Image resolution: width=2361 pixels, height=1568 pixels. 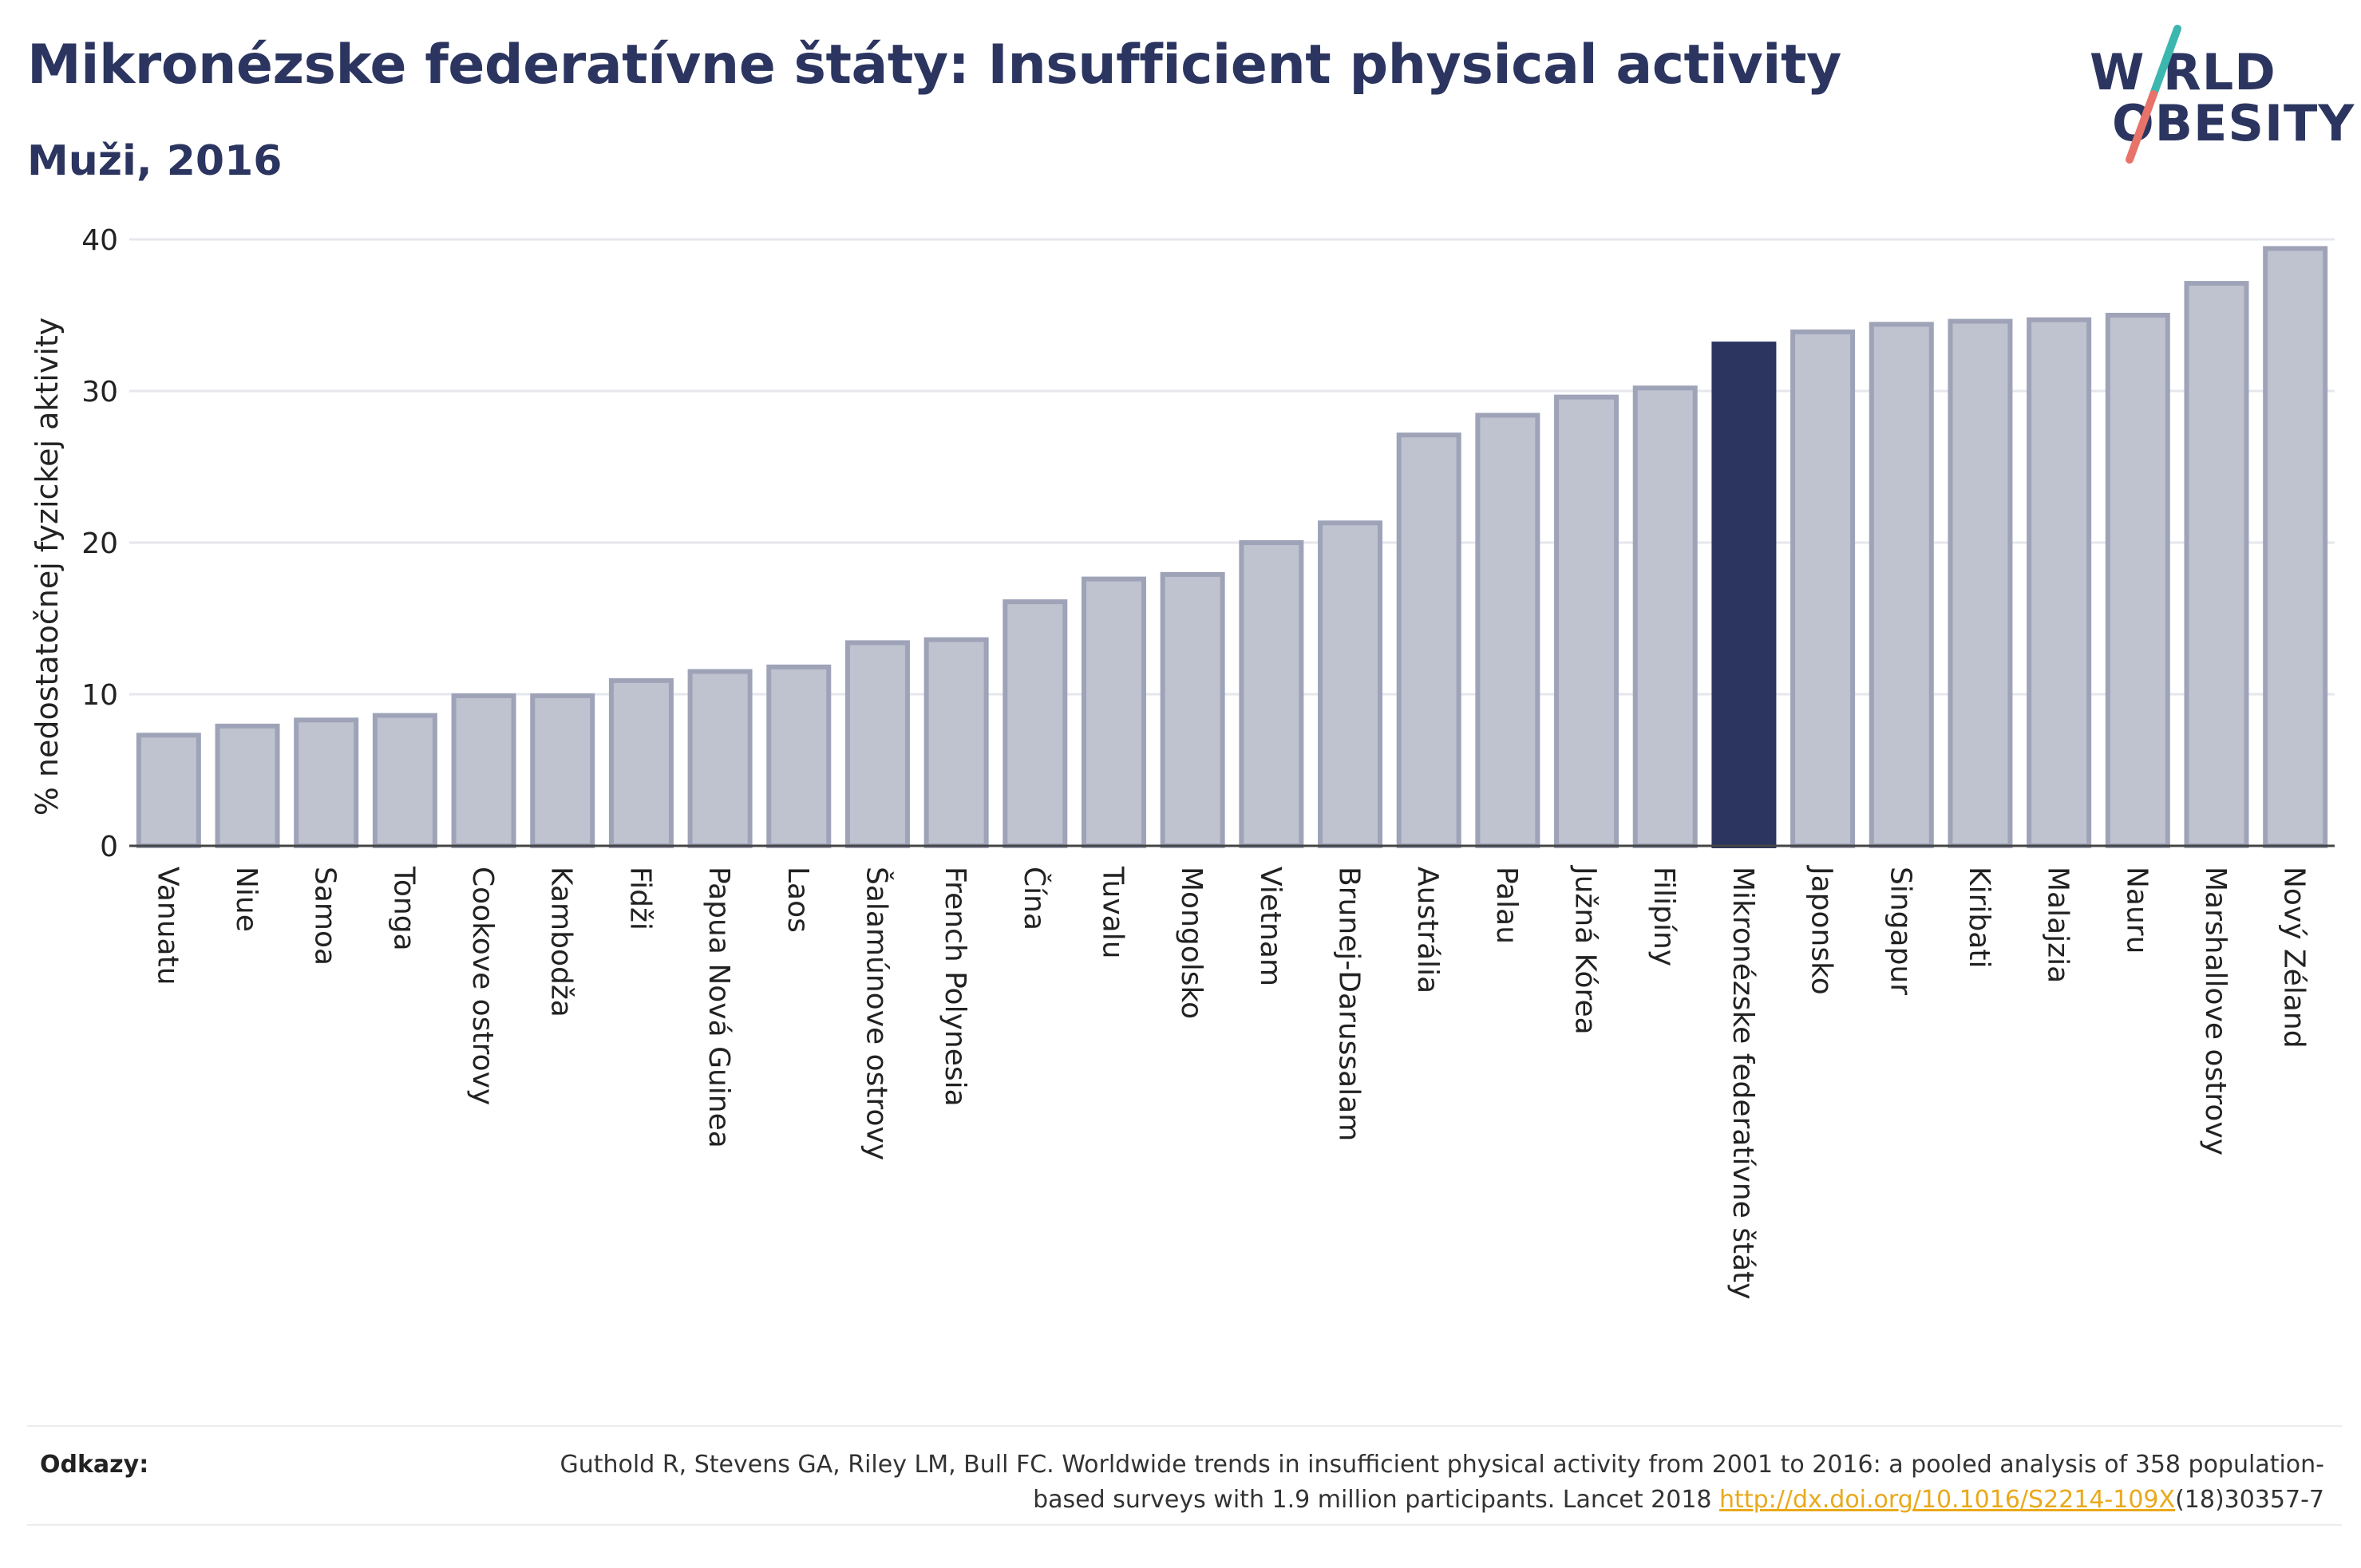 What do you see at coordinates (639, 898) in the screenshot?
I see `x-tick-label: Fidži` at bounding box center [639, 898].